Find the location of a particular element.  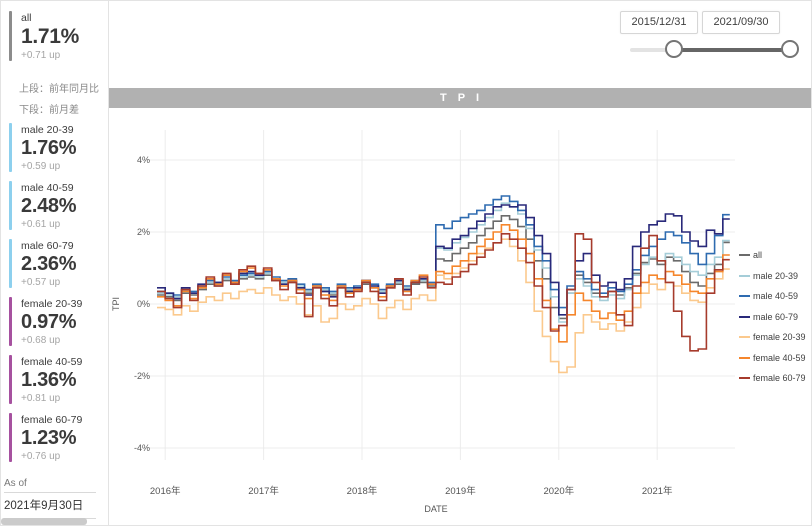

legend-item-female-60-79: female 60-79 is located at coordinates (772, 378).